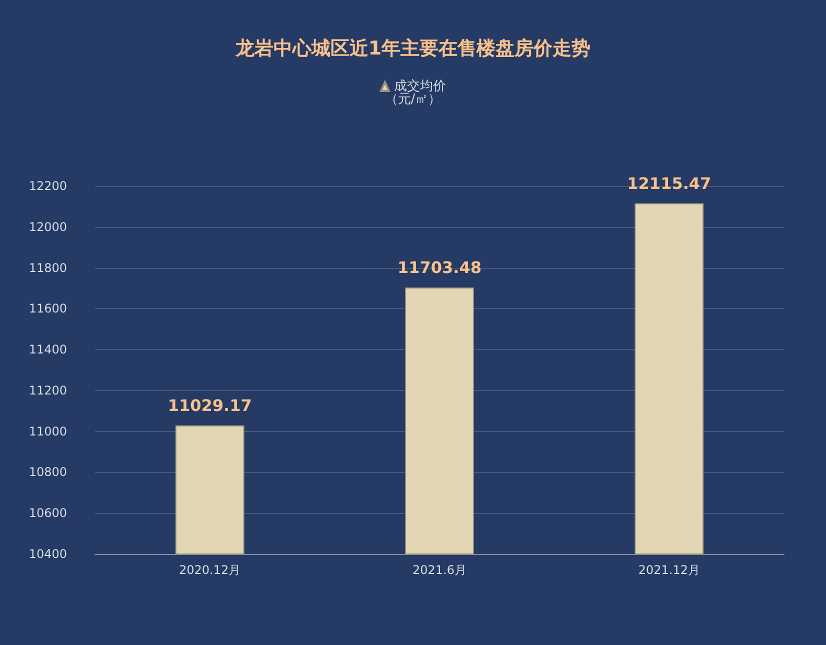 Image resolution: width=826 pixels, height=645 pixels. Describe the element at coordinates (413, 99) in the screenshot. I see `text: （元/㎡）` at that location.